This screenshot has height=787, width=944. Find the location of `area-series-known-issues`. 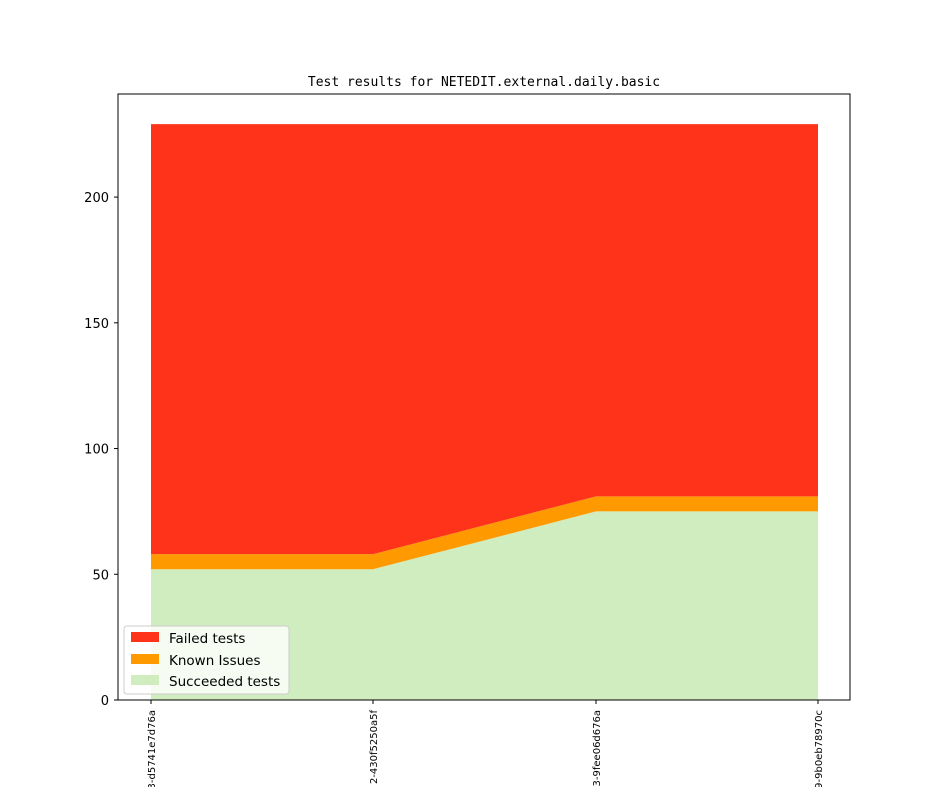

area-series-known-issues is located at coordinates (484, 533).